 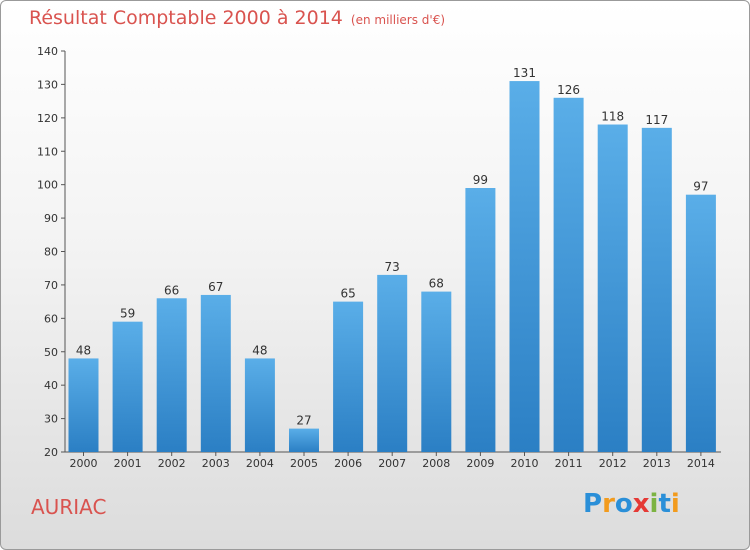 What do you see at coordinates (436, 463) in the screenshot?
I see `x-tick-label: 2008` at bounding box center [436, 463].